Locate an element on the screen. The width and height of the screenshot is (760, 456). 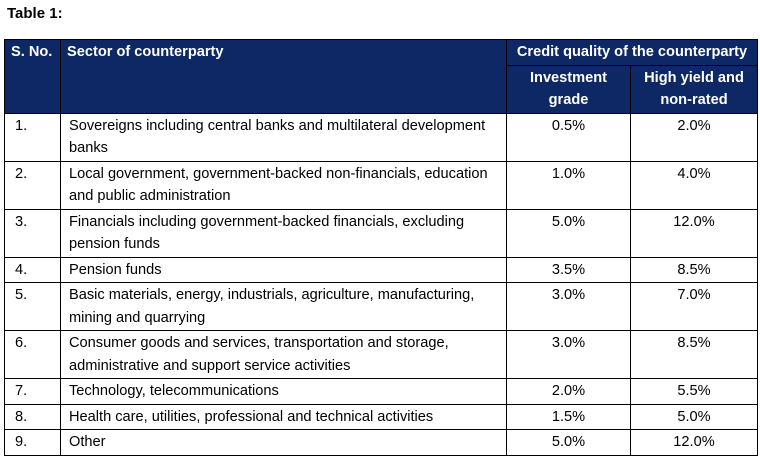
table-row: 9. Other 5.0% 12.0% is located at coordinates (381, 442).